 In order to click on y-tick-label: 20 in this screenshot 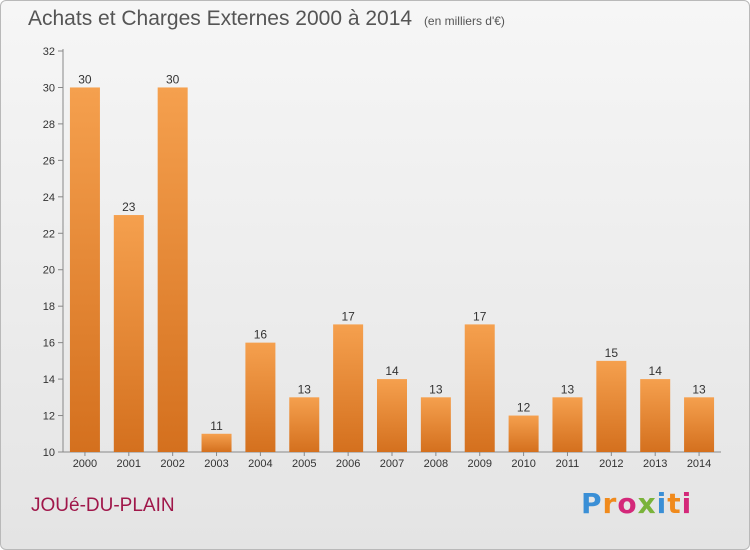, I will do `click(49, 271)`.